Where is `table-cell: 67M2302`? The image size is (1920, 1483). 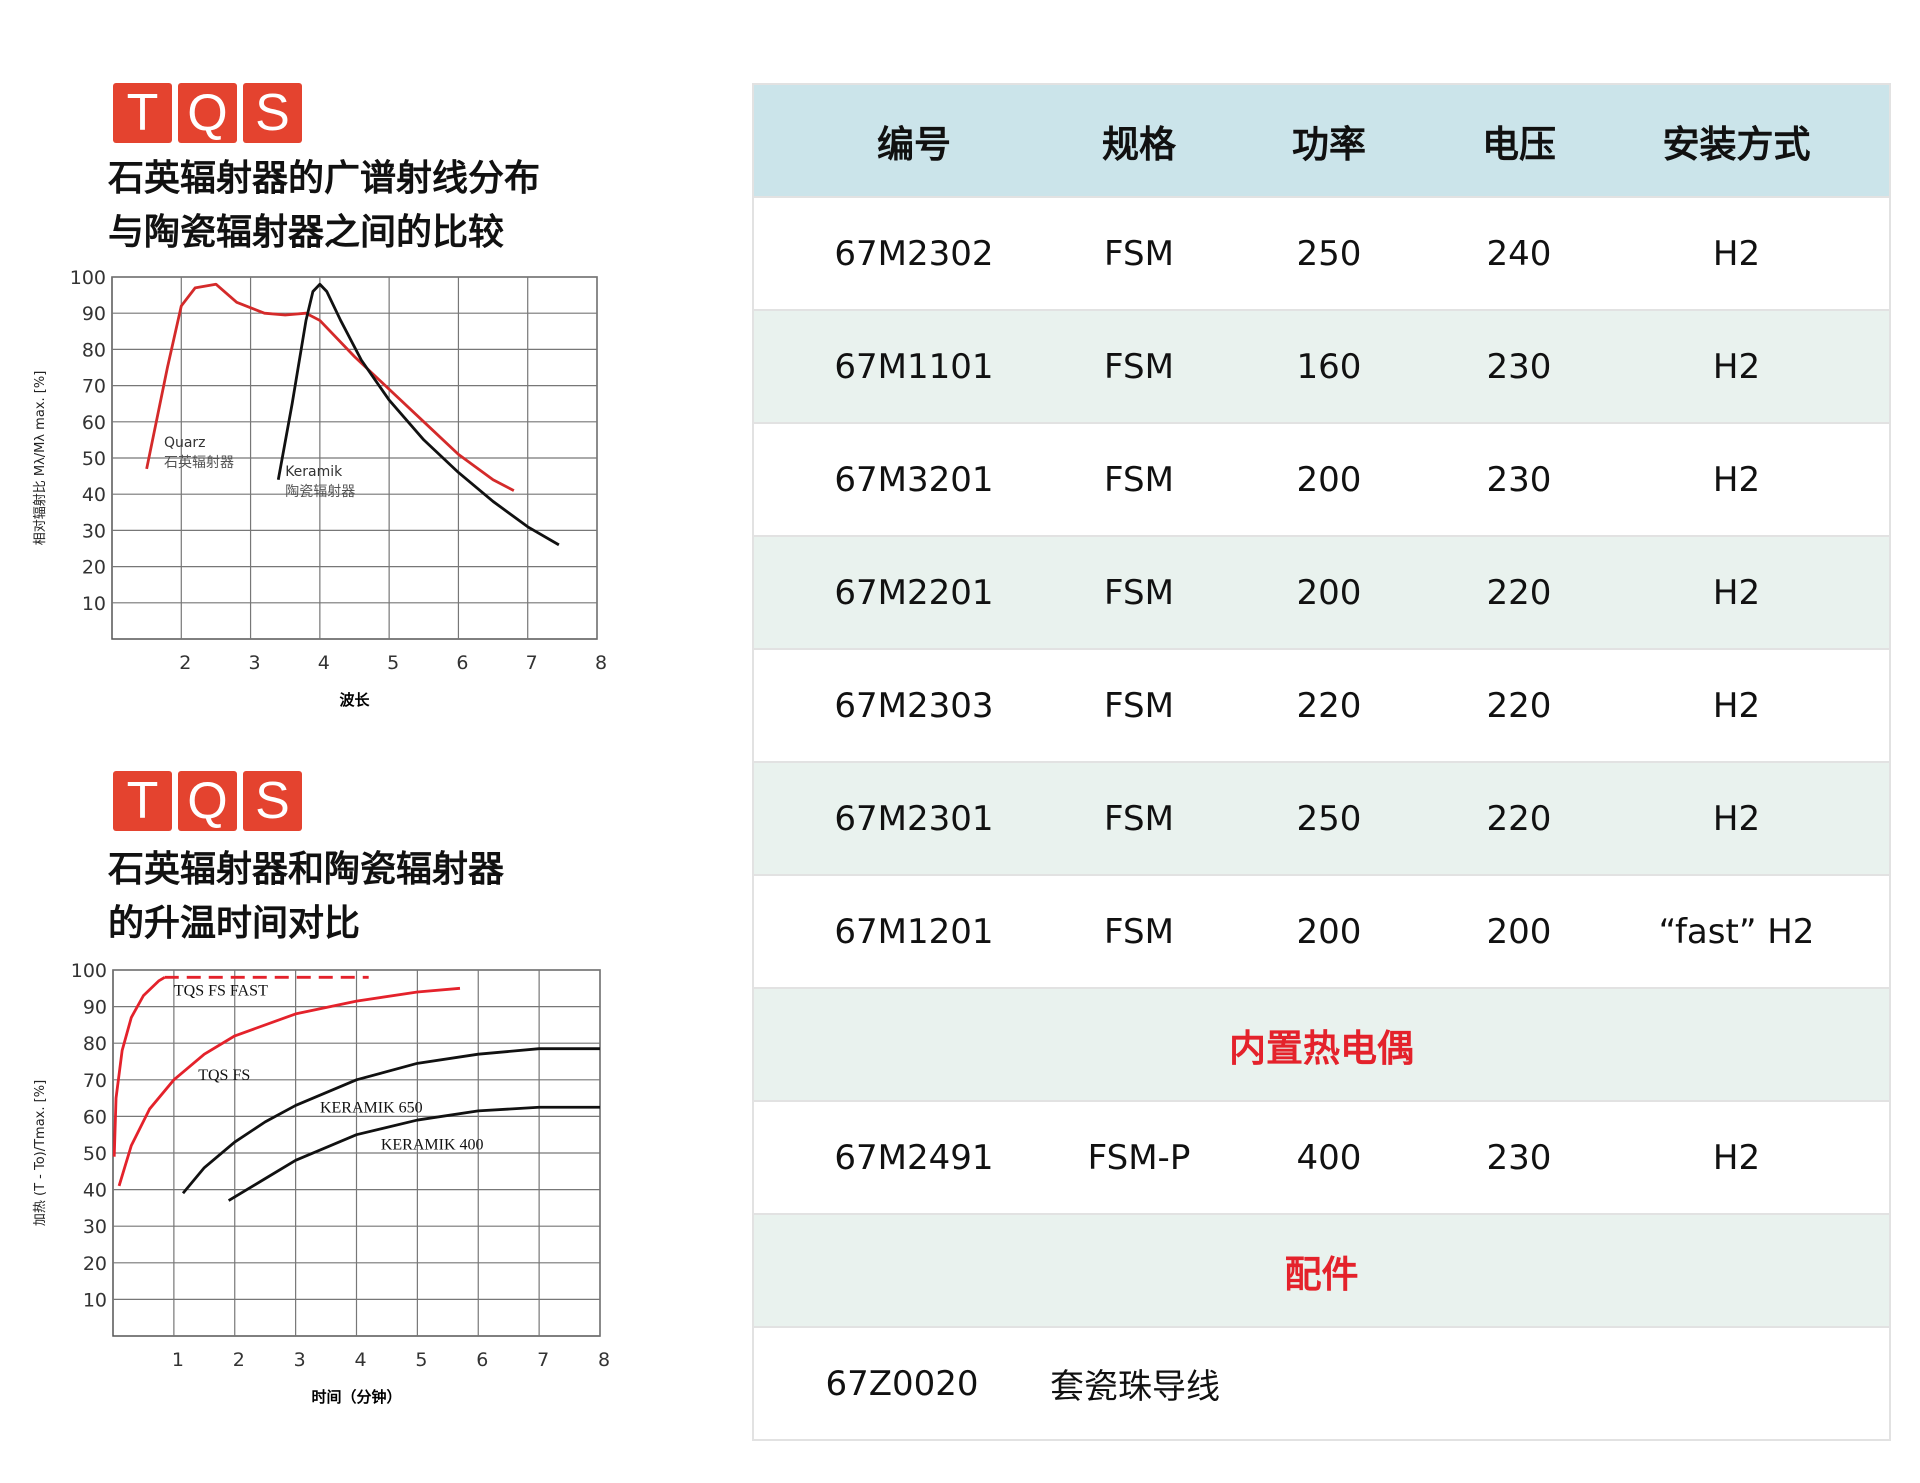 table-cell: 67M2302 is located at coordinates (914, 253).